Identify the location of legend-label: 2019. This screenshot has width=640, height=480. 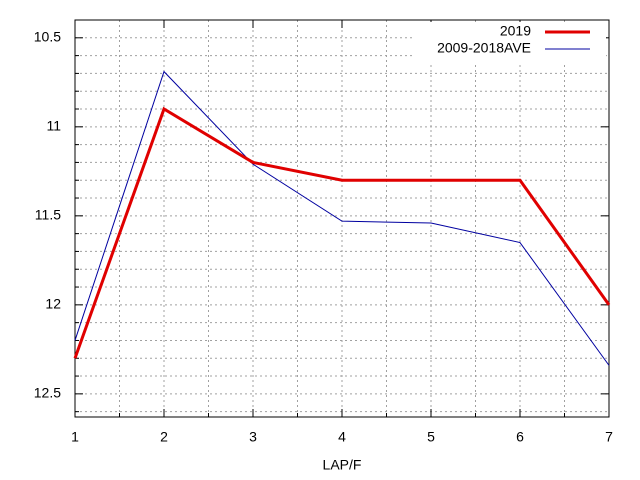
(515, 31).